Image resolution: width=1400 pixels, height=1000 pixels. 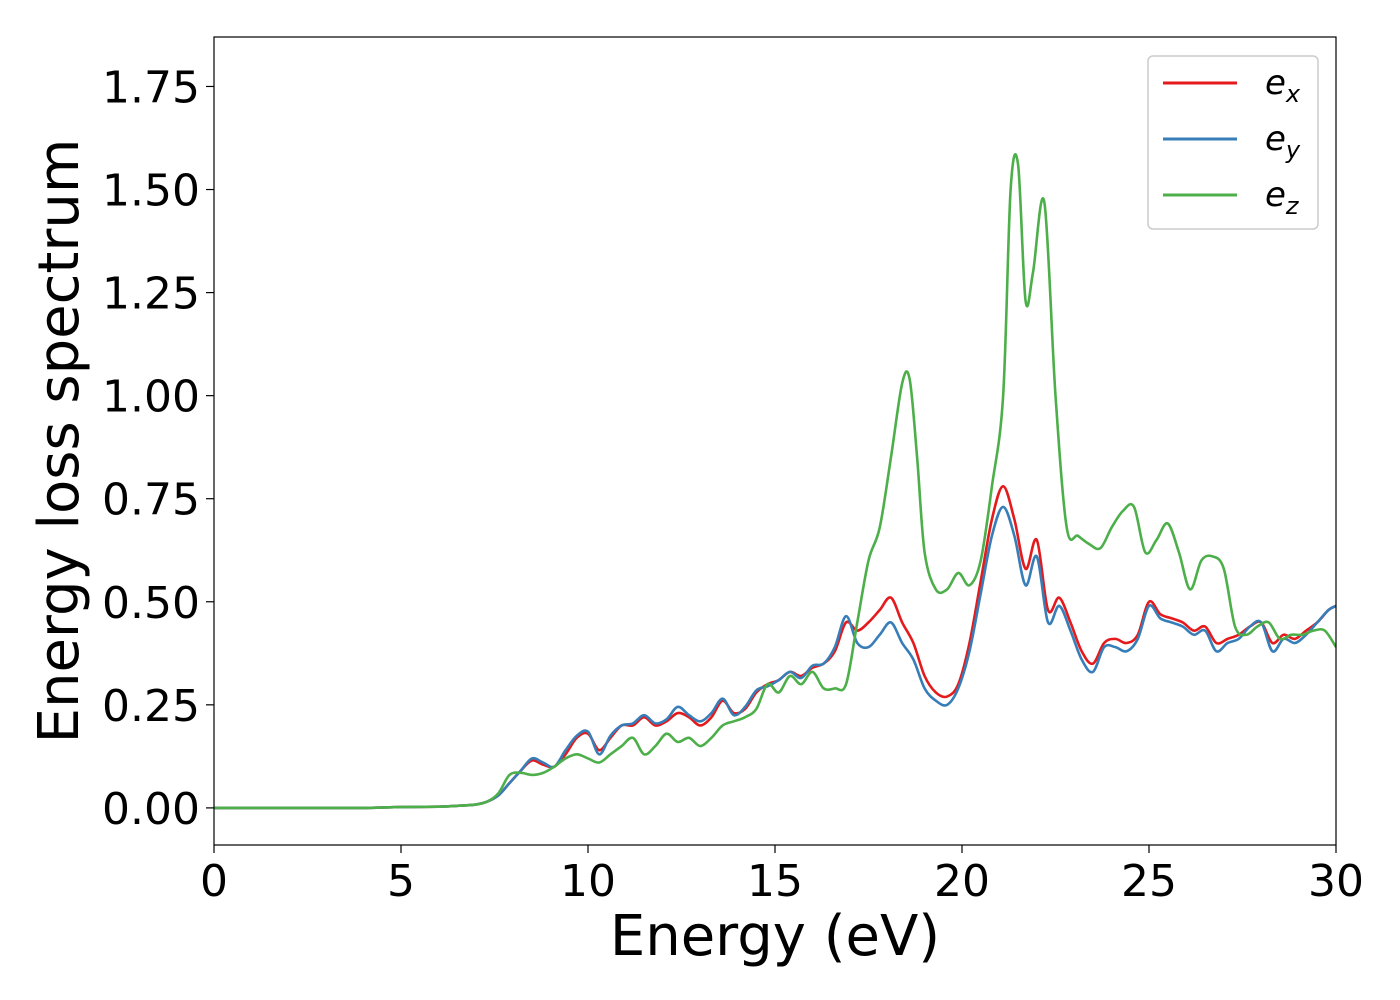 I want to click on x-tick-label: 15, so click(x=775, y=881).